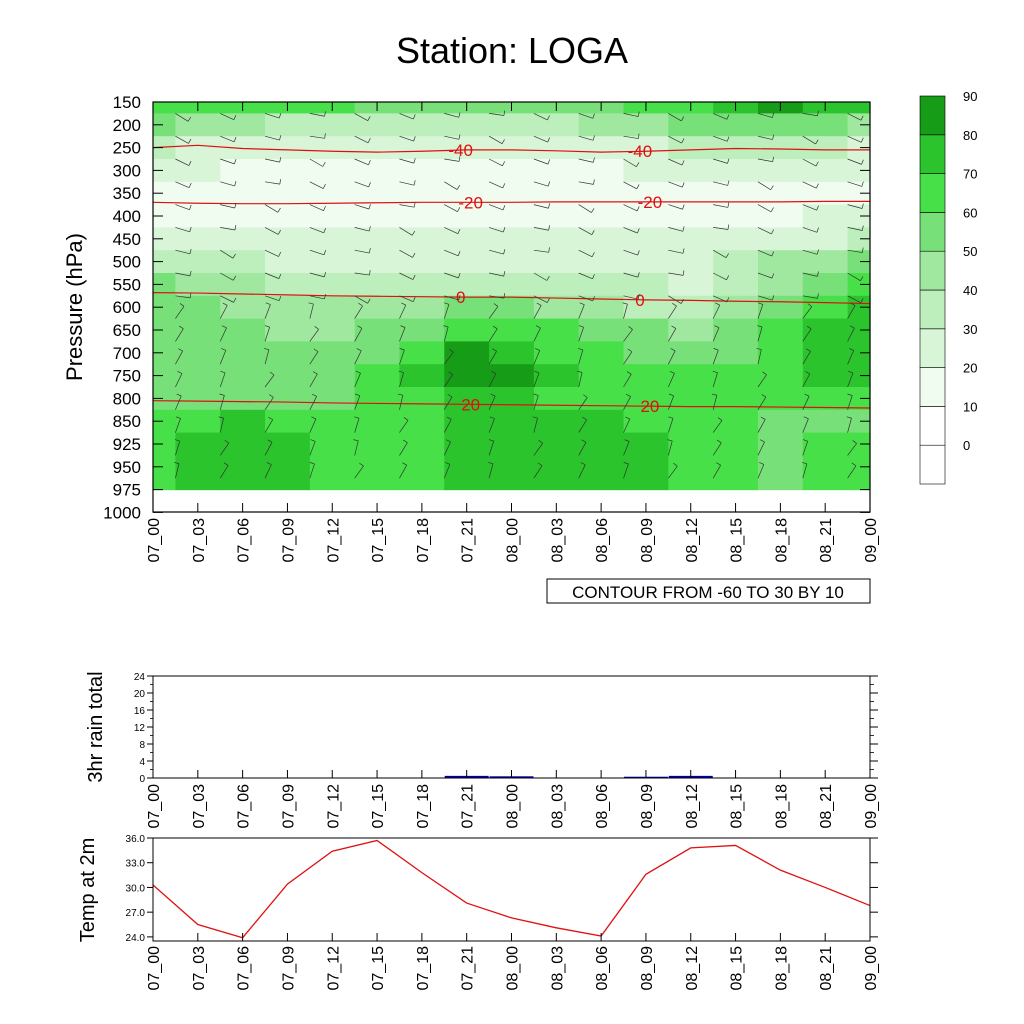 The width and height of the screenshot is (1024, 1024). I want to click on rain-time-tick-label: 07_12, so click(333, 806).